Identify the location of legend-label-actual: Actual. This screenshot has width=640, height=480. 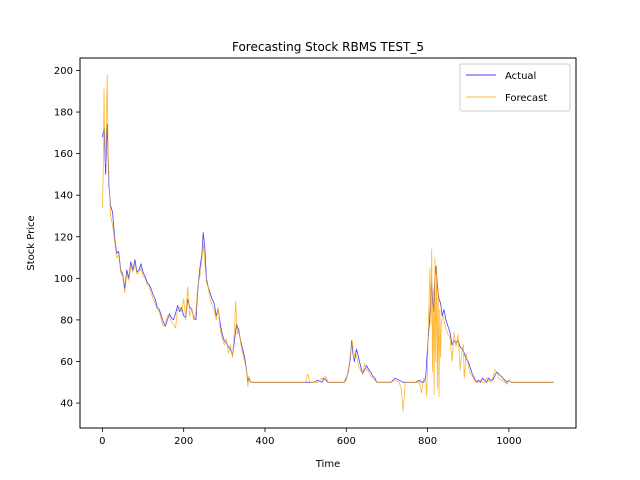
(520, 76).